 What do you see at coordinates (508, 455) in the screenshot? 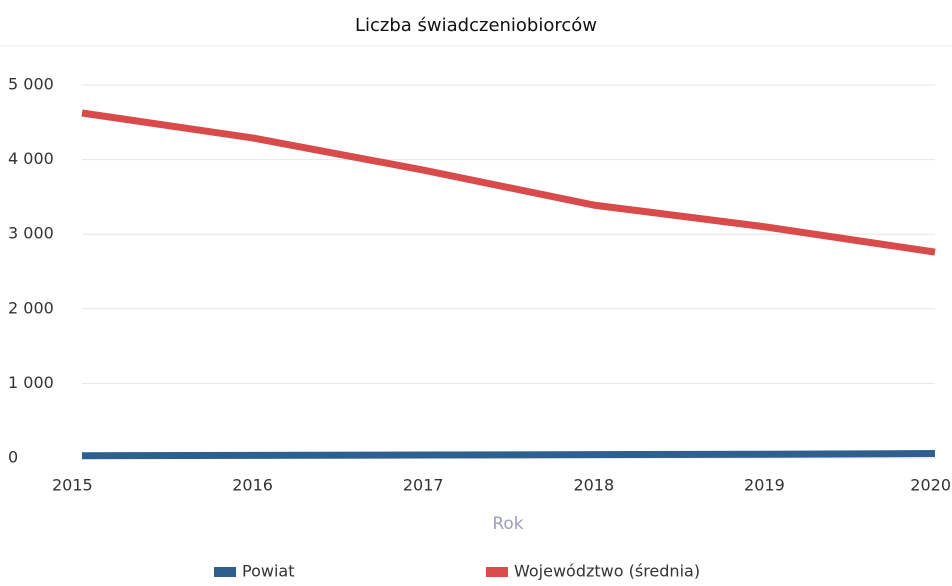
I see `series-line` at bounding box center [508, 455].